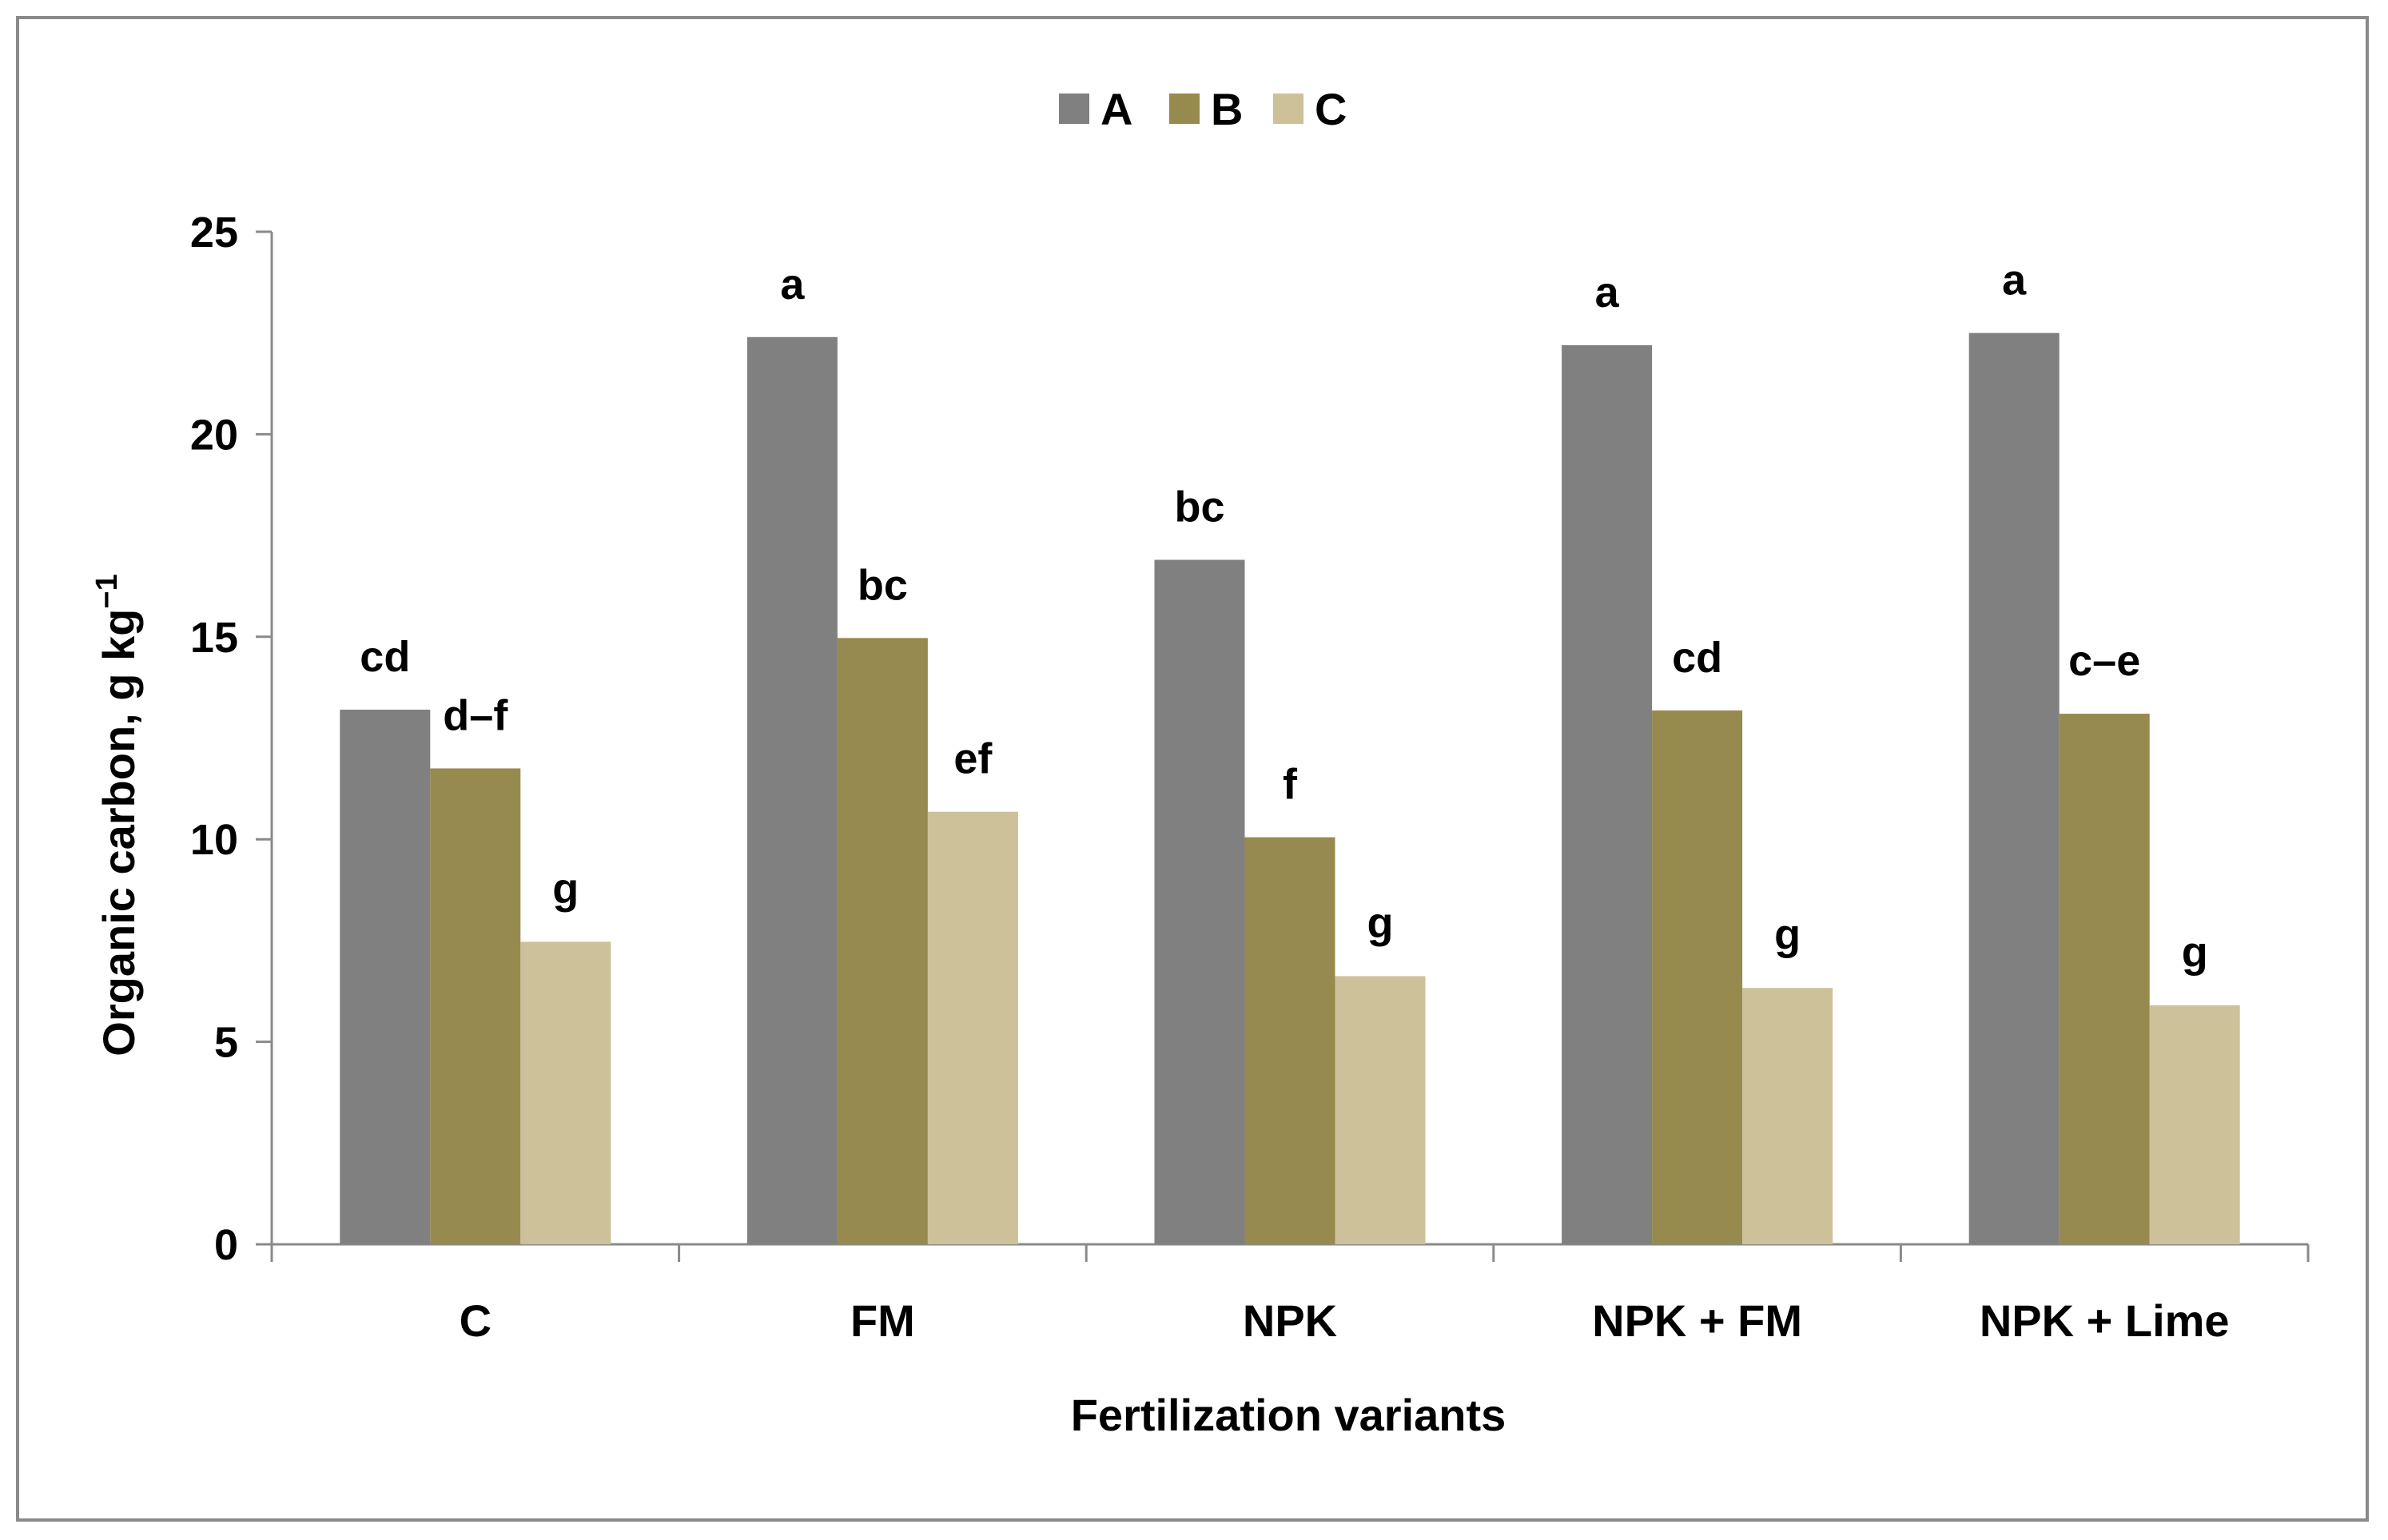  I want to click on y-tick-label: 0, so click(226, 1245).